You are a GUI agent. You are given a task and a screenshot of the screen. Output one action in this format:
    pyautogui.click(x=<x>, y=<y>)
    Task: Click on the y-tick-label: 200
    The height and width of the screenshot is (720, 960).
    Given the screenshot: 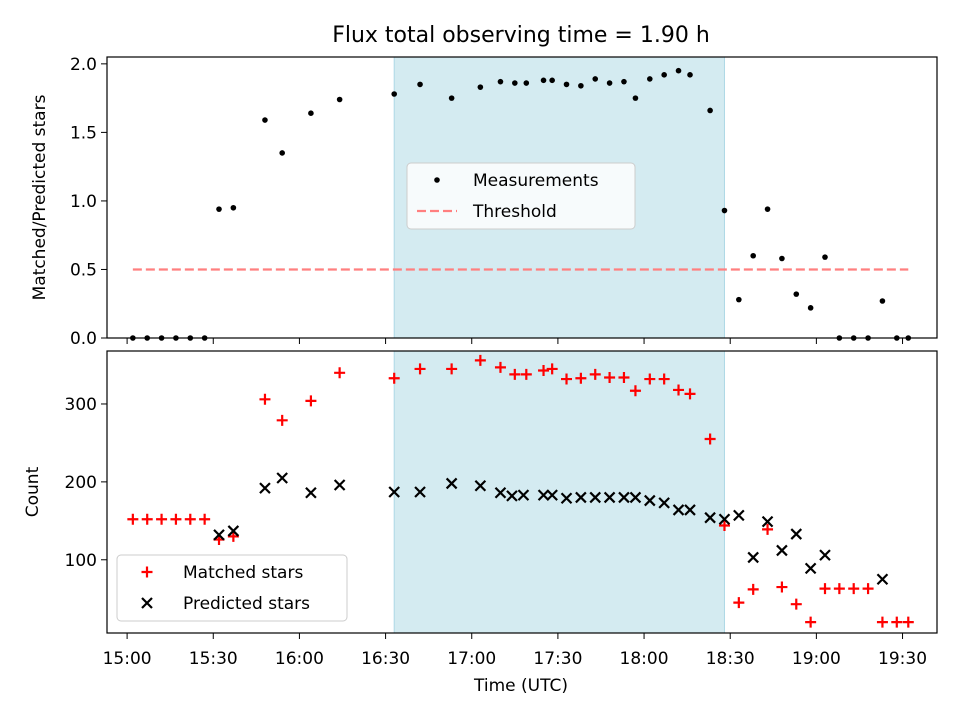 What is the action you would take?
    pyautogui.click(x=81, y=483)
    